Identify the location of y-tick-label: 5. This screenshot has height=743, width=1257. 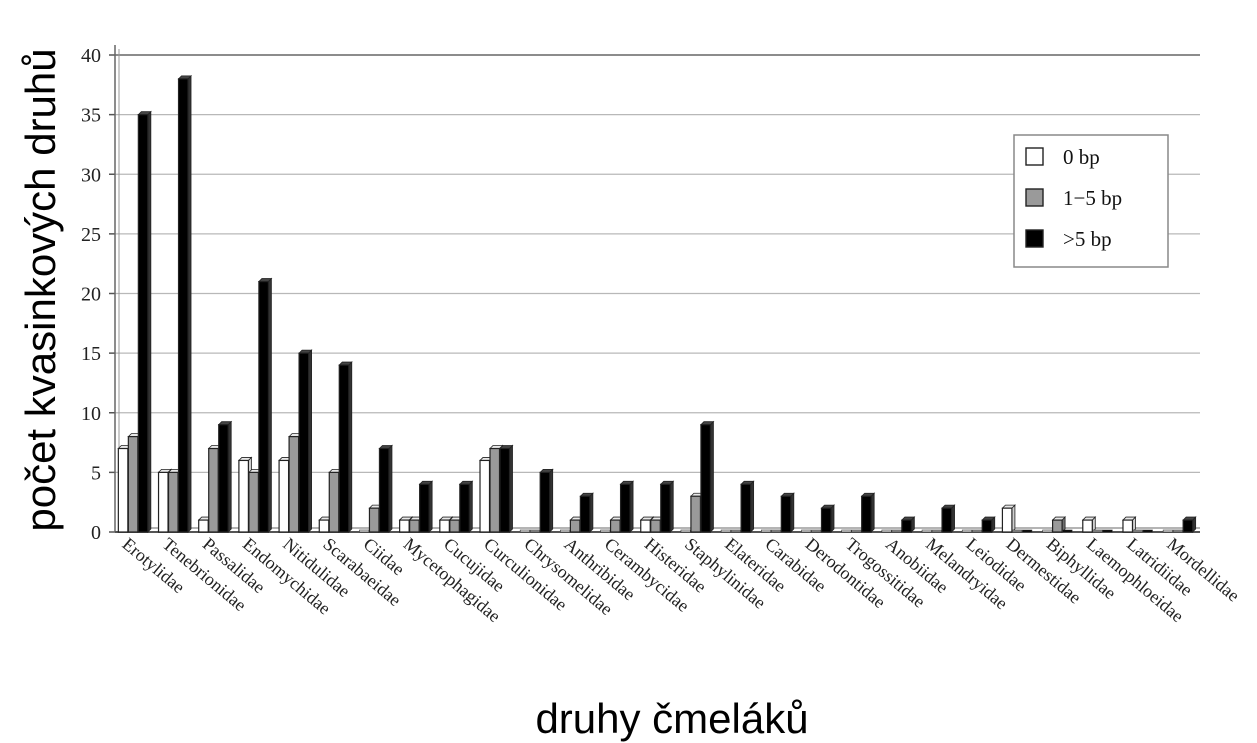
(96, 473).